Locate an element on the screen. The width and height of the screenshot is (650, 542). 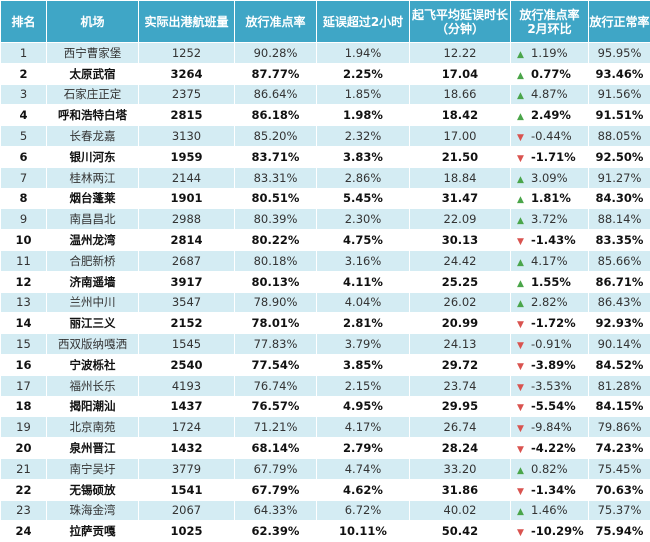
delay-over-2h-cell: 2.32% is located at coordinates (363, 136).